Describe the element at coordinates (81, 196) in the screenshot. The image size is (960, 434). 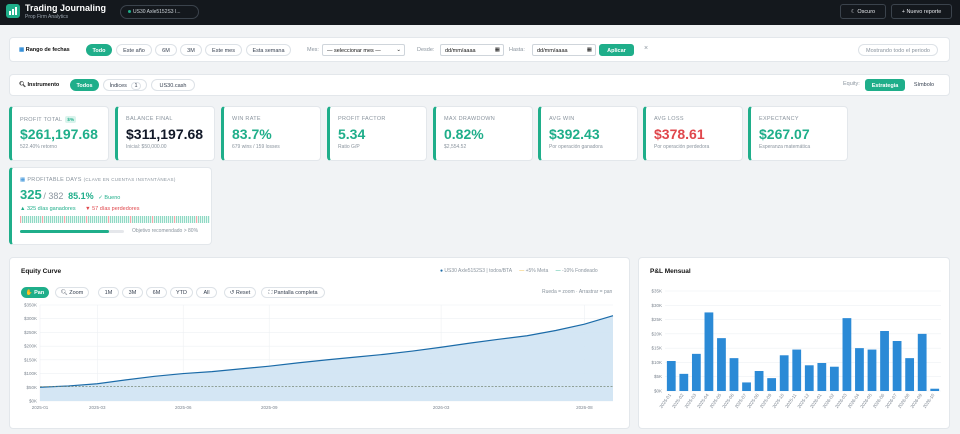
I see `profitable-days-pct: 85.1%` at that location.